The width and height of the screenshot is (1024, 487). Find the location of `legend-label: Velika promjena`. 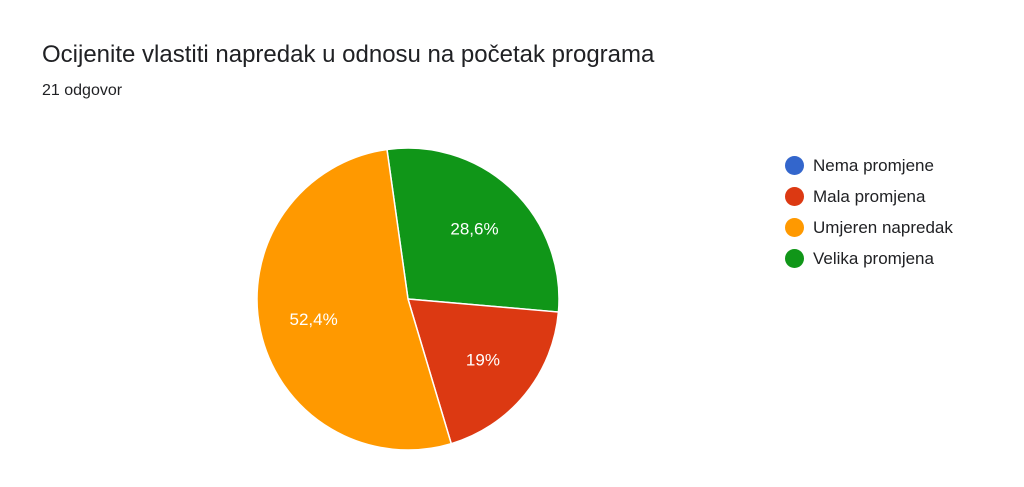

legend-label: Velika promjena is located at coordinates (873, 258).